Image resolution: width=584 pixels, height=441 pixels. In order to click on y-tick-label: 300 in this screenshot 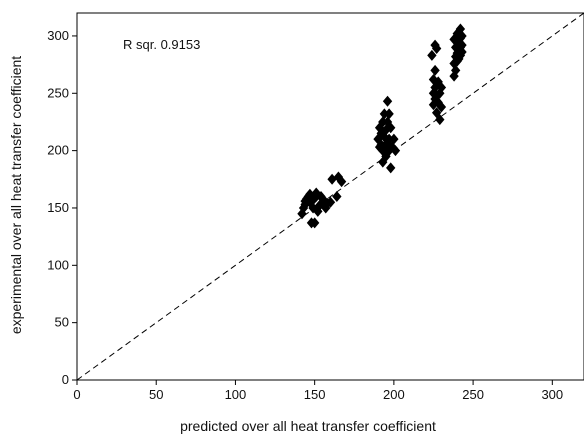, I will do `click(58, 35)`.